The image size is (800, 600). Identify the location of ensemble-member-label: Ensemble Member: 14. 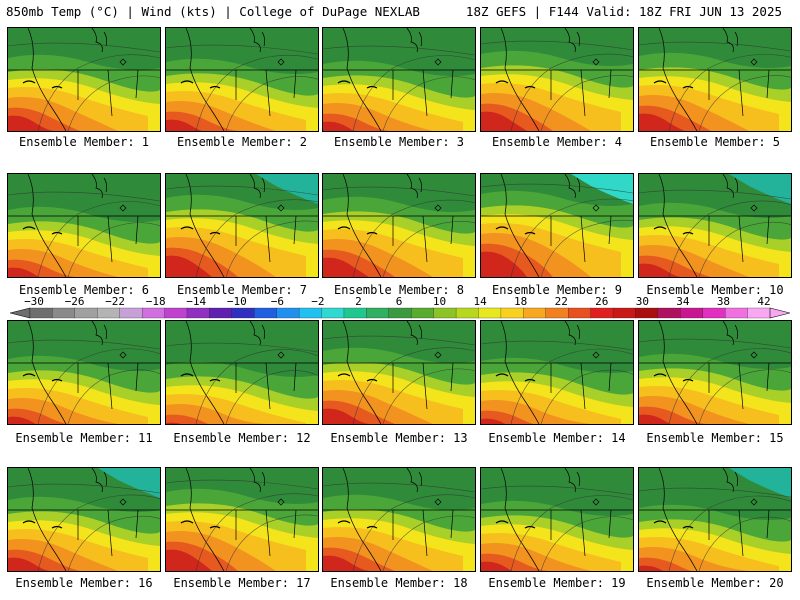
(557, 438).